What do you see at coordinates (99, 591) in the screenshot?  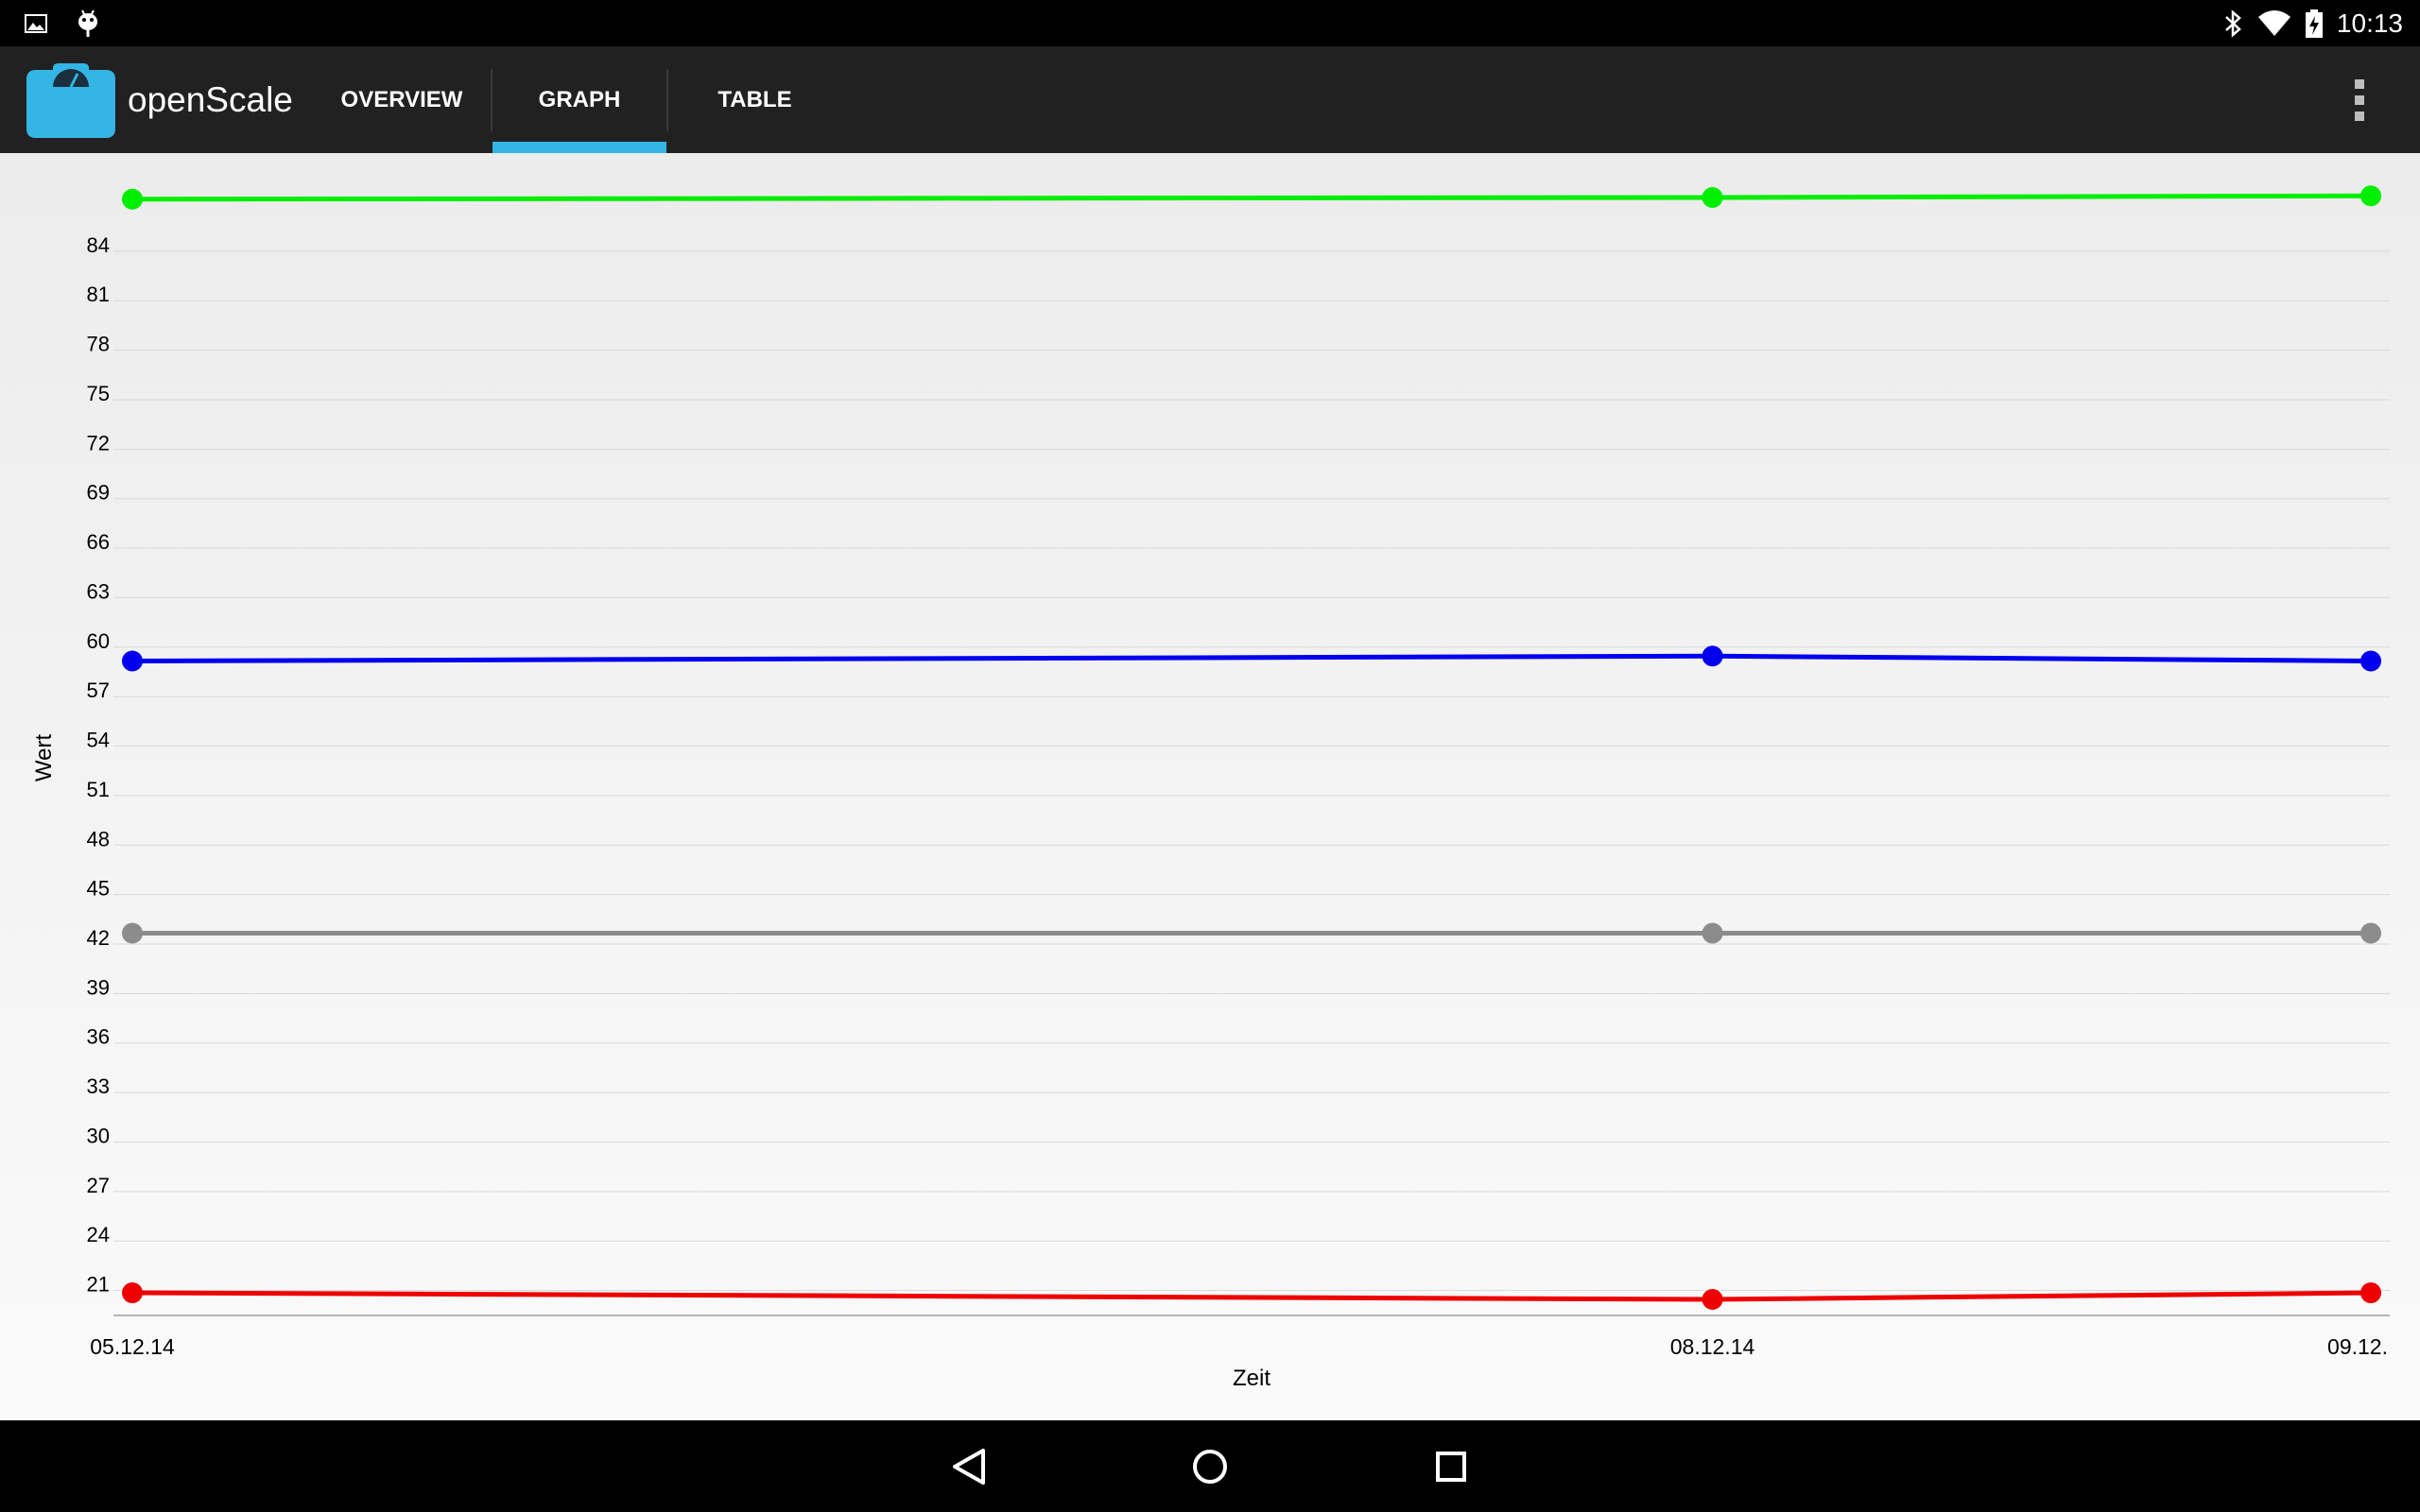 I see `y-tick-label: 63` at bounding box center [99, 591].